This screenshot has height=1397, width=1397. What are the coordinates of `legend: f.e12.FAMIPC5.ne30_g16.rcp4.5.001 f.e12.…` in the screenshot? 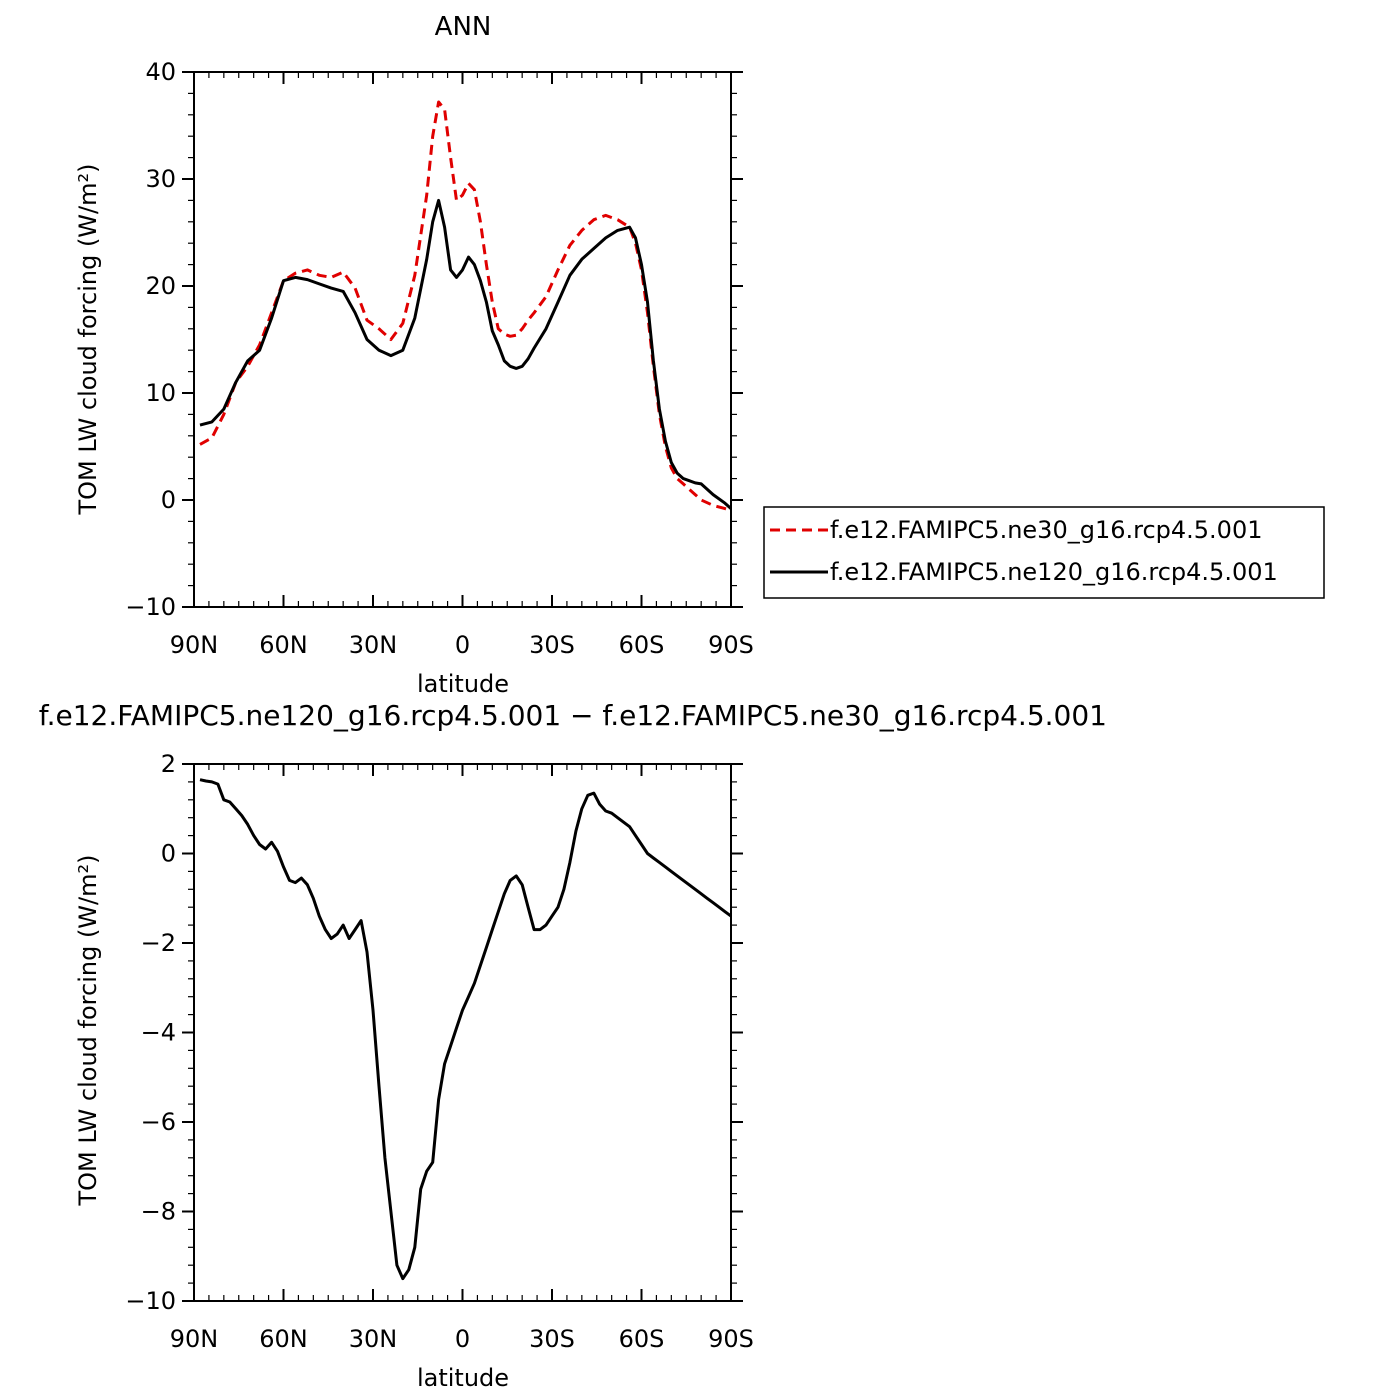 It's located at (1044, 552).